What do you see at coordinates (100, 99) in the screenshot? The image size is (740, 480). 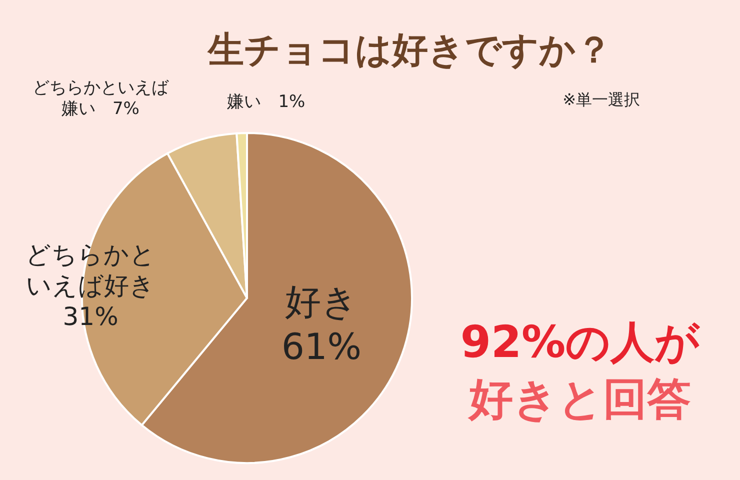 I see `slice-label: どちらかといえば嫌い 7%` at bounding box center [100, 99].